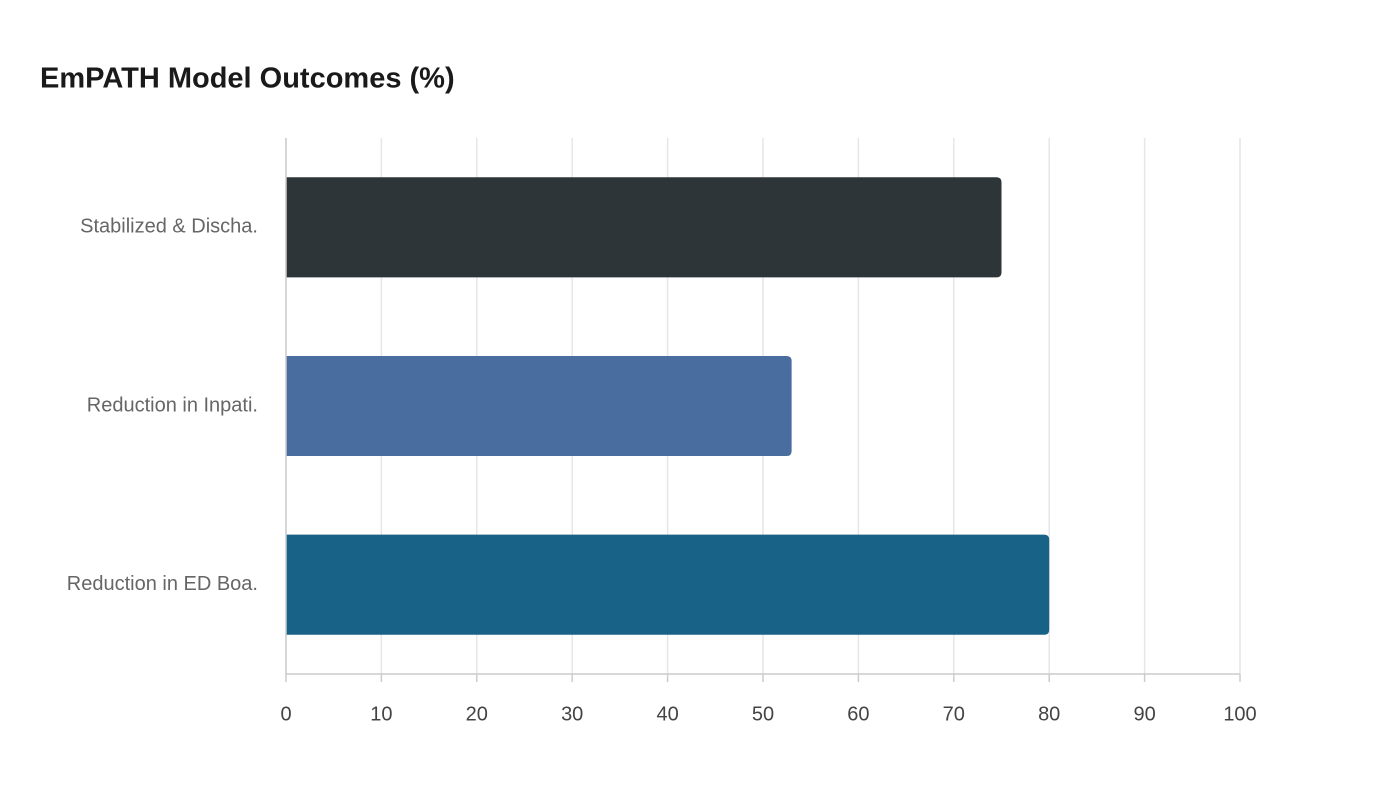 Image resolution: width=1400 pixels, height=800 pixels. I want to click on x-tick-label: 40, so click(667, 714).